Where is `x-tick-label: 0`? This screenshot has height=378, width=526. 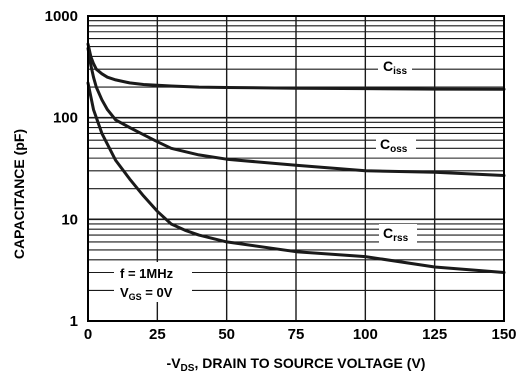
x-tick-label: 0 is located at coordinates (88, 334).